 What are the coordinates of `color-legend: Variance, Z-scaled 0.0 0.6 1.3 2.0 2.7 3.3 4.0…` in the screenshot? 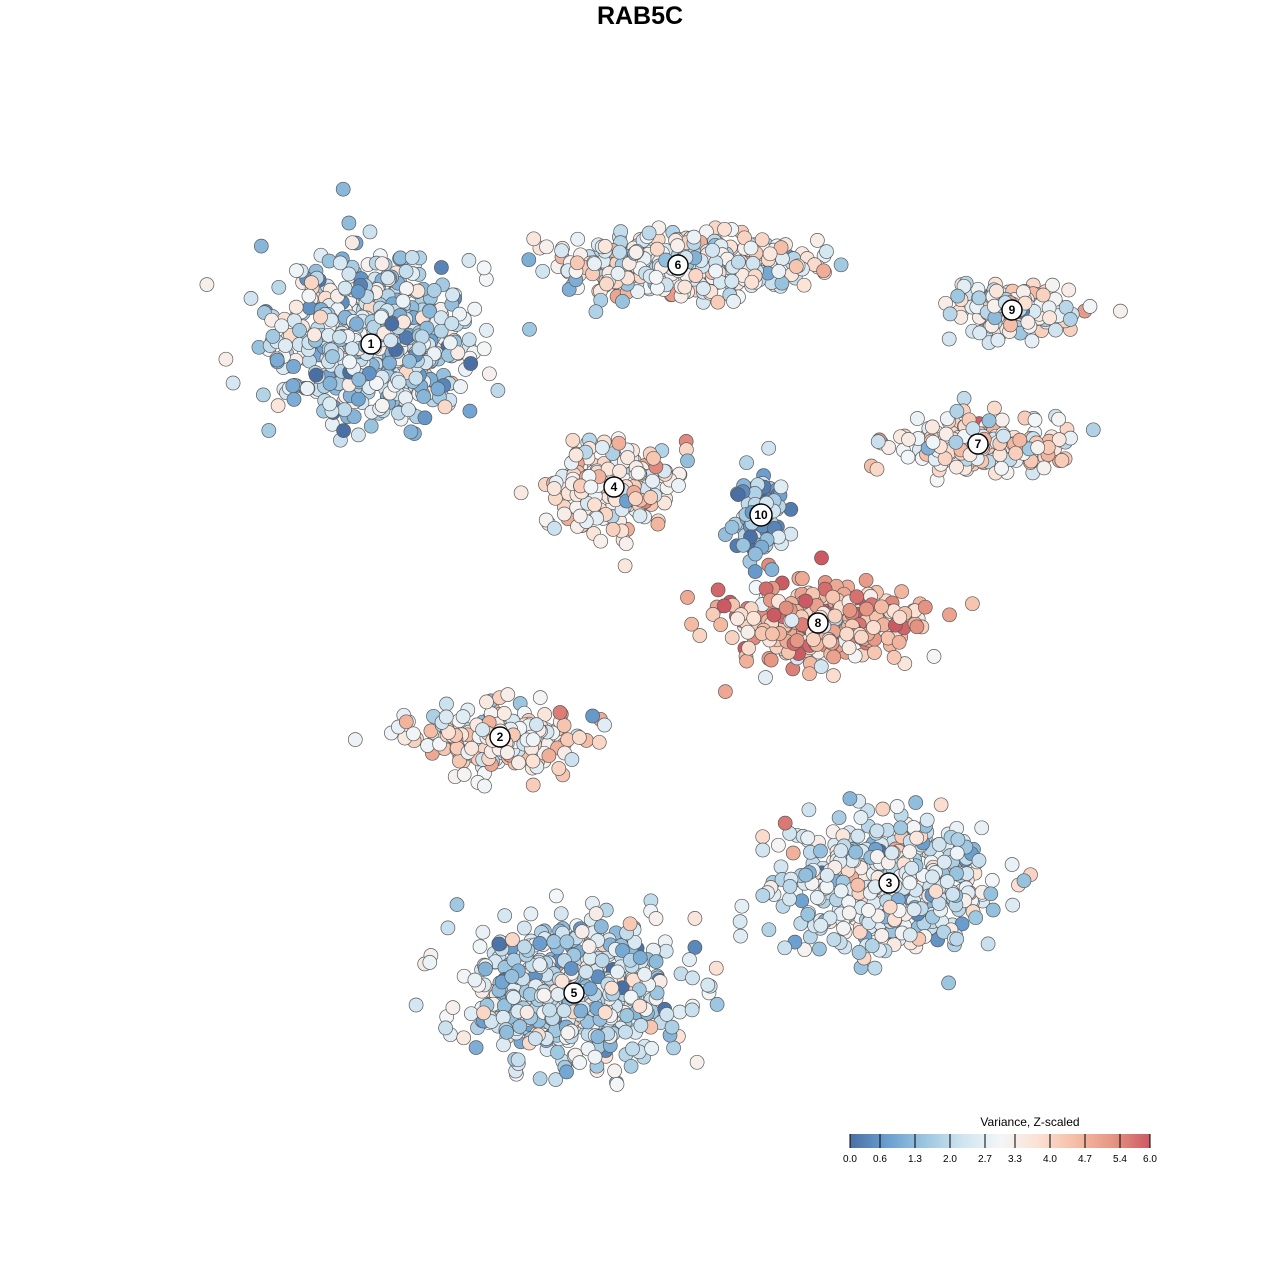 It's located at (1000, 1142).